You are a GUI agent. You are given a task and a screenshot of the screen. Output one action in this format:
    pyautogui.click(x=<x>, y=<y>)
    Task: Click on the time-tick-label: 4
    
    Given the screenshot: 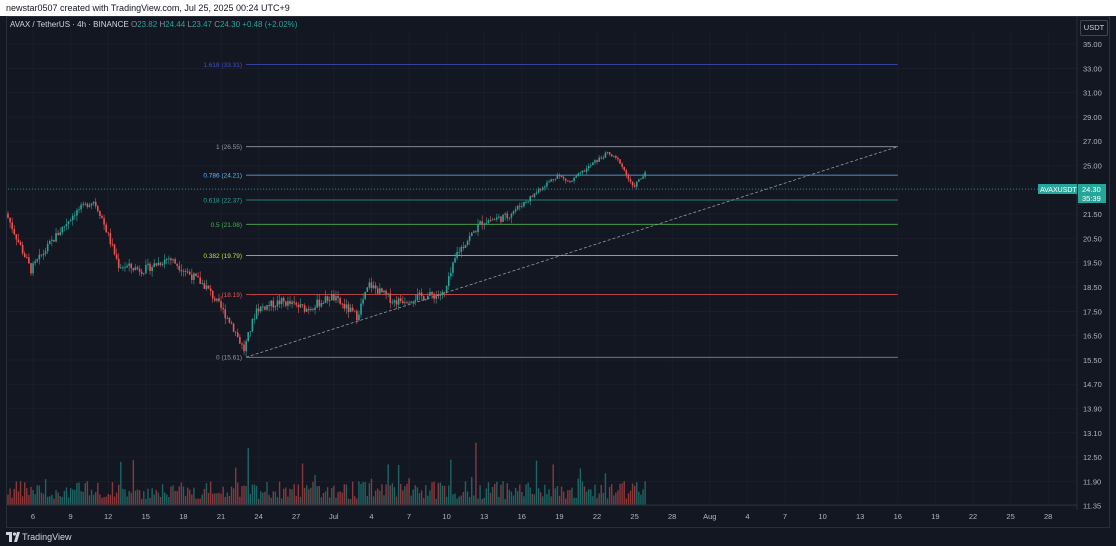 What is the action you would take?
    pyautogui.click(x=371, y=516)
    